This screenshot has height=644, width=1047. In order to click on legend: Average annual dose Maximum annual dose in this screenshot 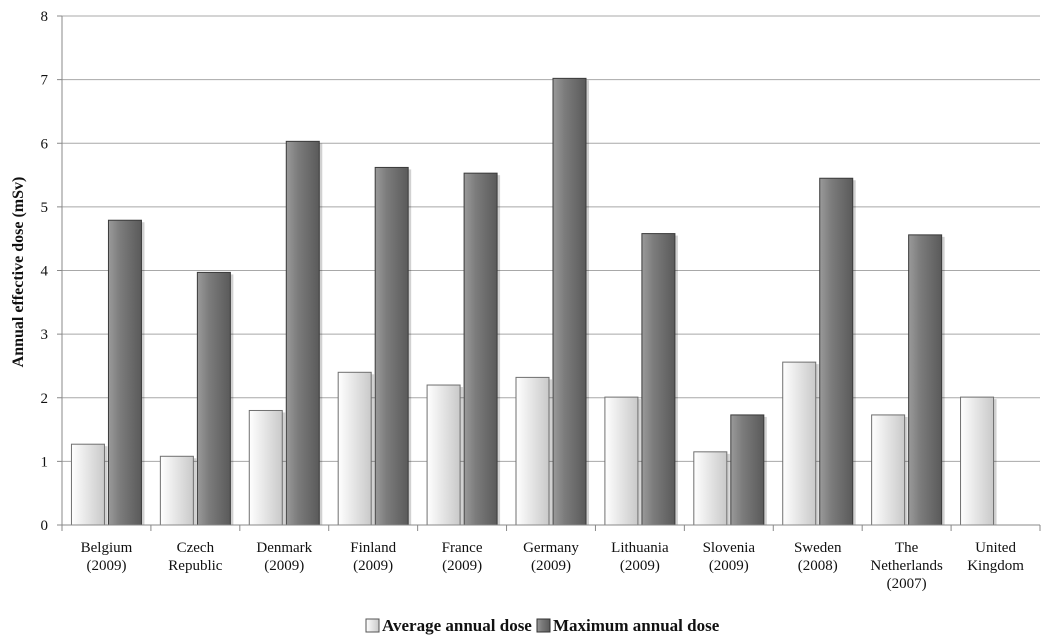, I will do `click(542, 625)`.